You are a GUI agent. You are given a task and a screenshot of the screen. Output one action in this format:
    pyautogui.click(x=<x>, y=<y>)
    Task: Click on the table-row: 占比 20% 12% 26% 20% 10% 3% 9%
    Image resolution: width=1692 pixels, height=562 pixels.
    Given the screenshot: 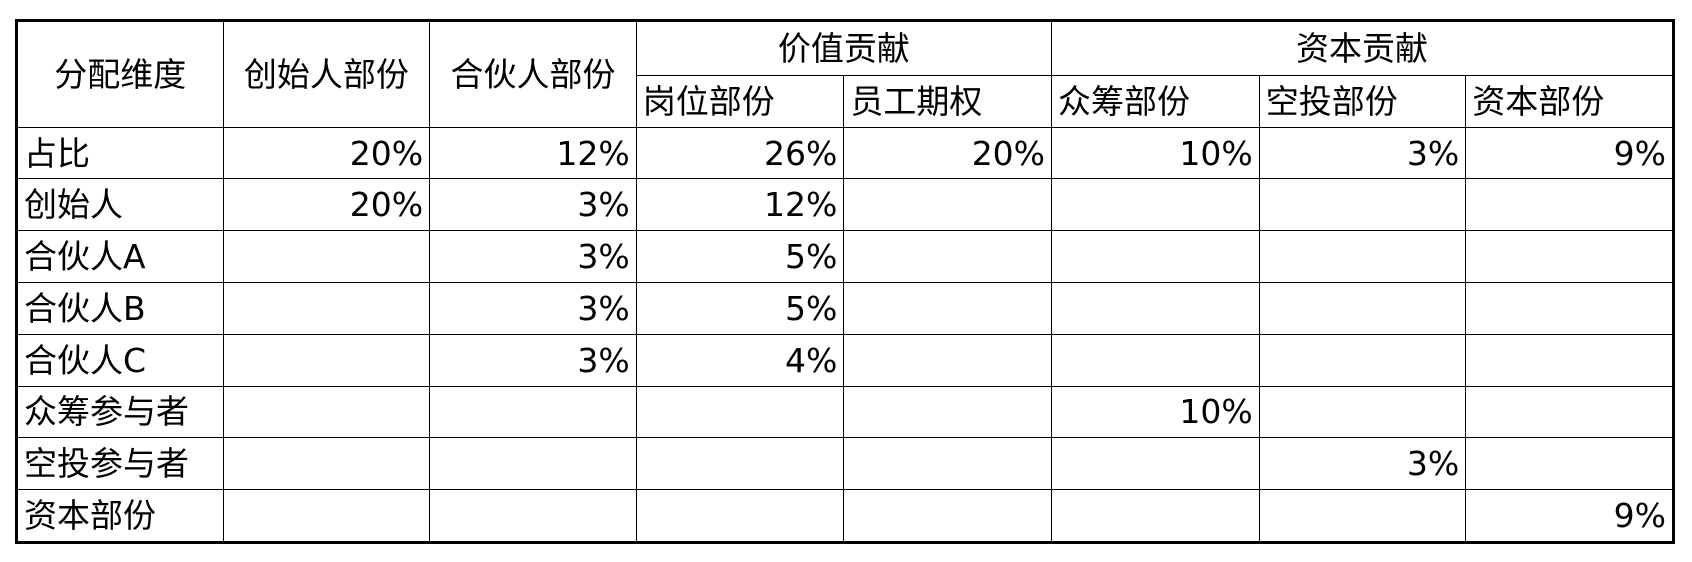 What is the action you would take?
    pyautogui.click(x=845, y=153)
    